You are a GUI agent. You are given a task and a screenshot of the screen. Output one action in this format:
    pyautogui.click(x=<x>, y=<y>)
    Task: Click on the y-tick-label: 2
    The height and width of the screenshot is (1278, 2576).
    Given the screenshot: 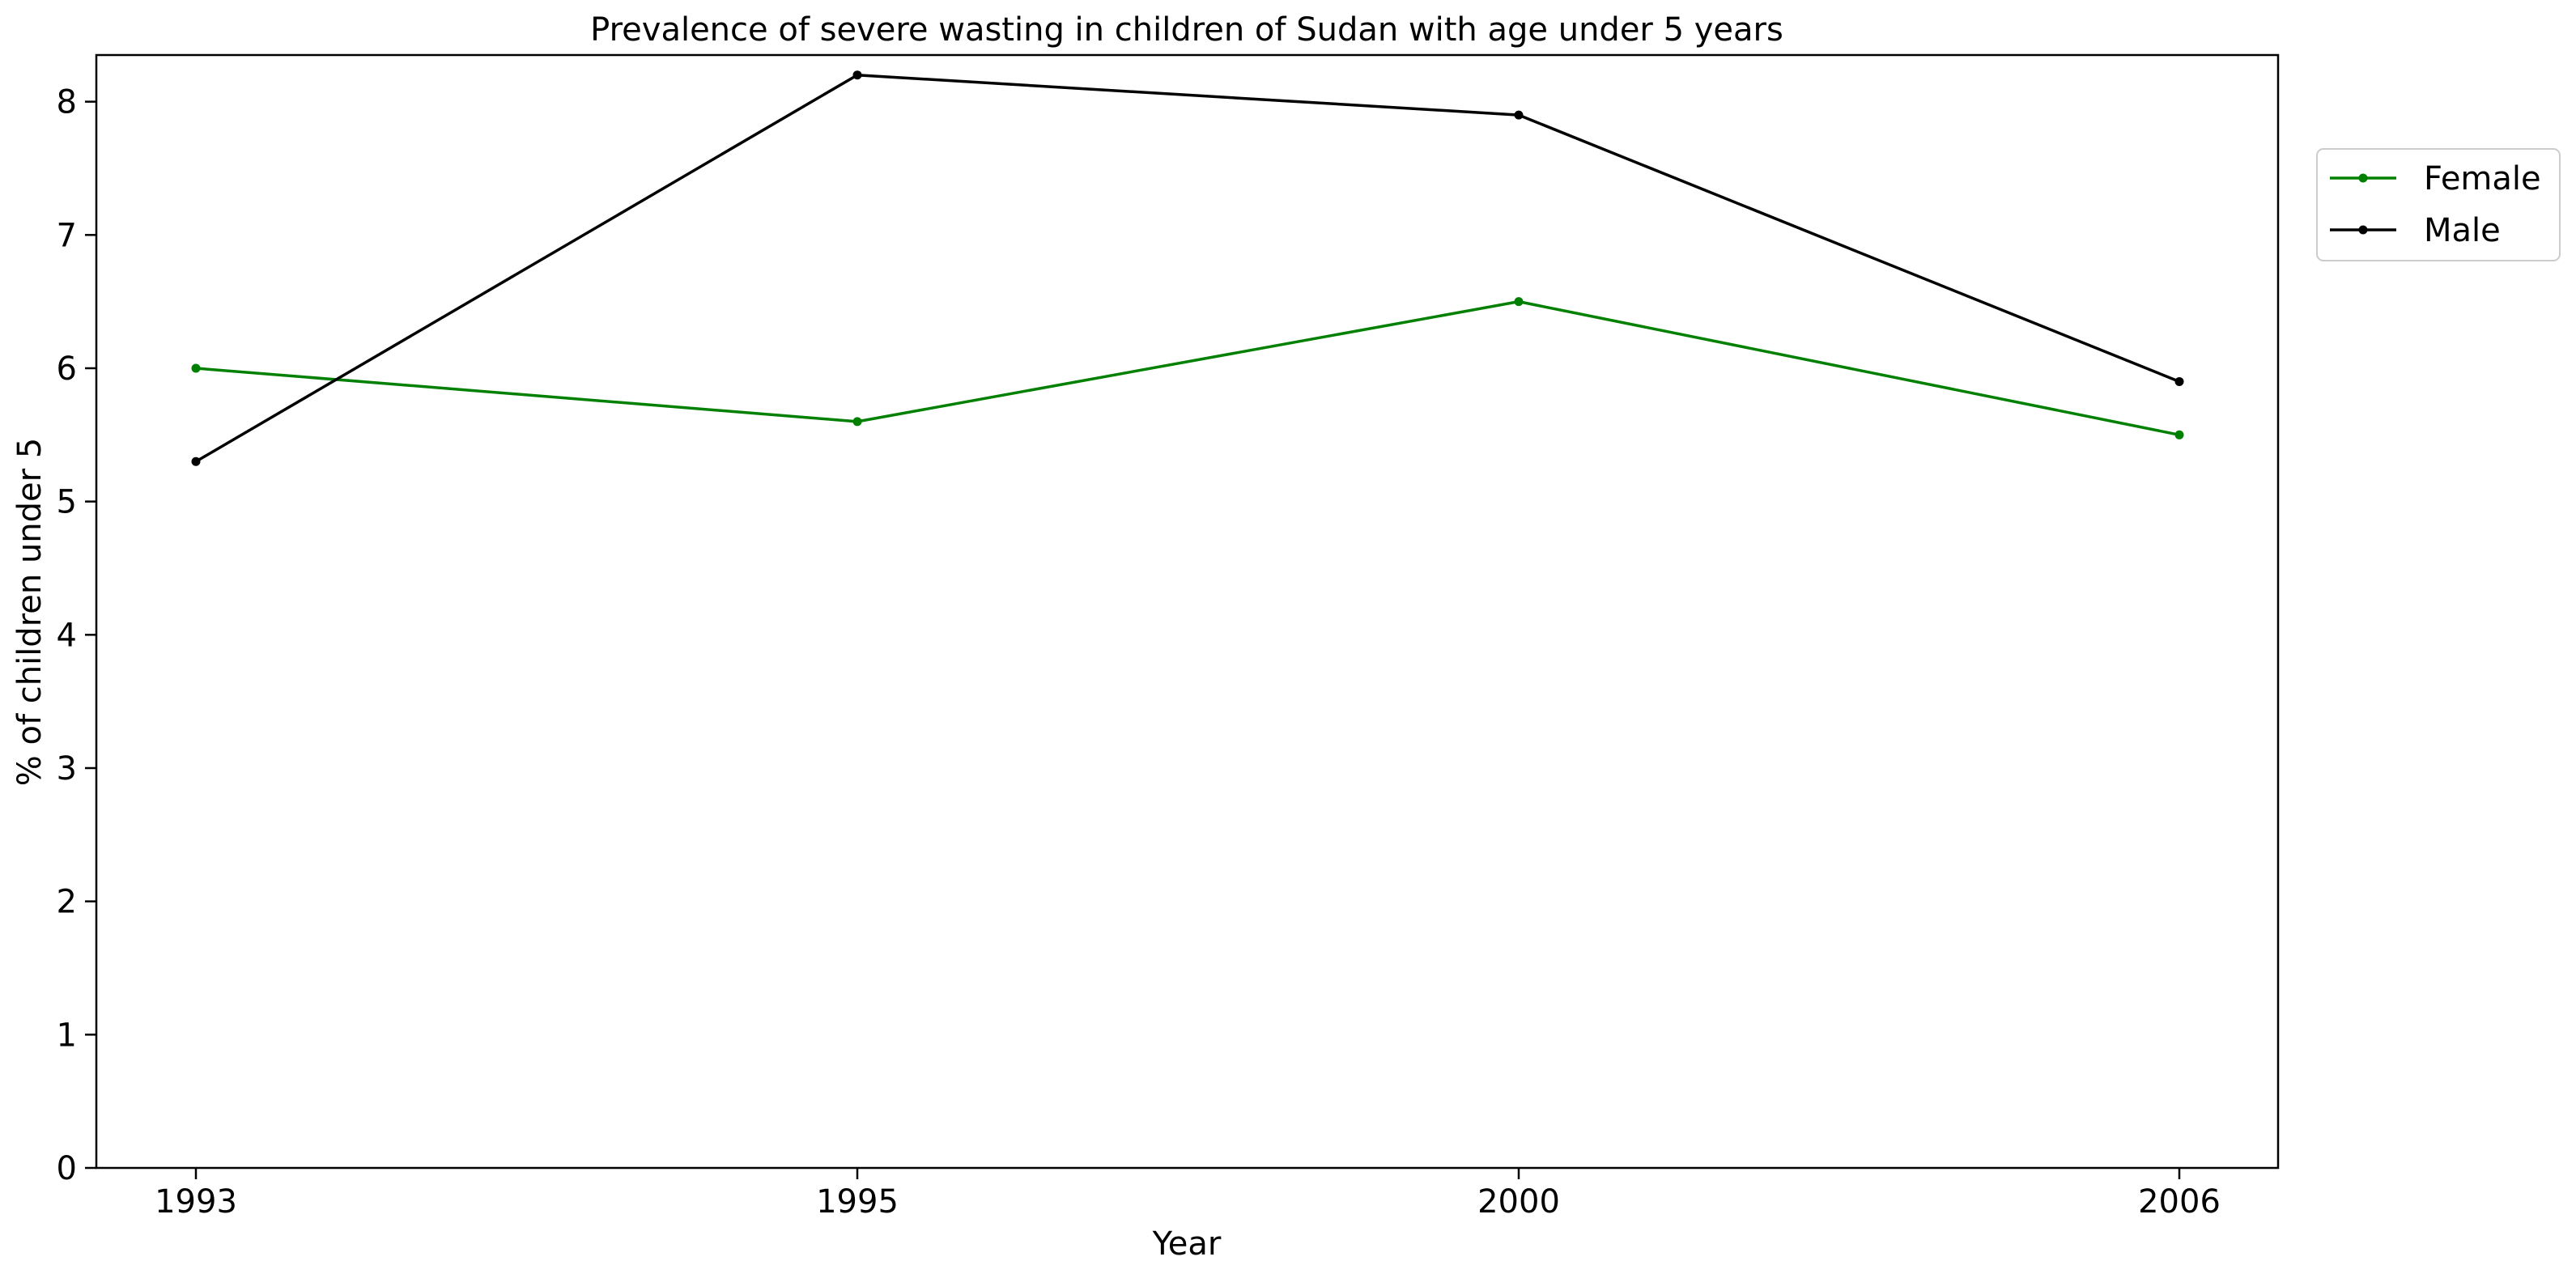 What is the action you would take?
    pyautogui.click(x=67, y=902)
    